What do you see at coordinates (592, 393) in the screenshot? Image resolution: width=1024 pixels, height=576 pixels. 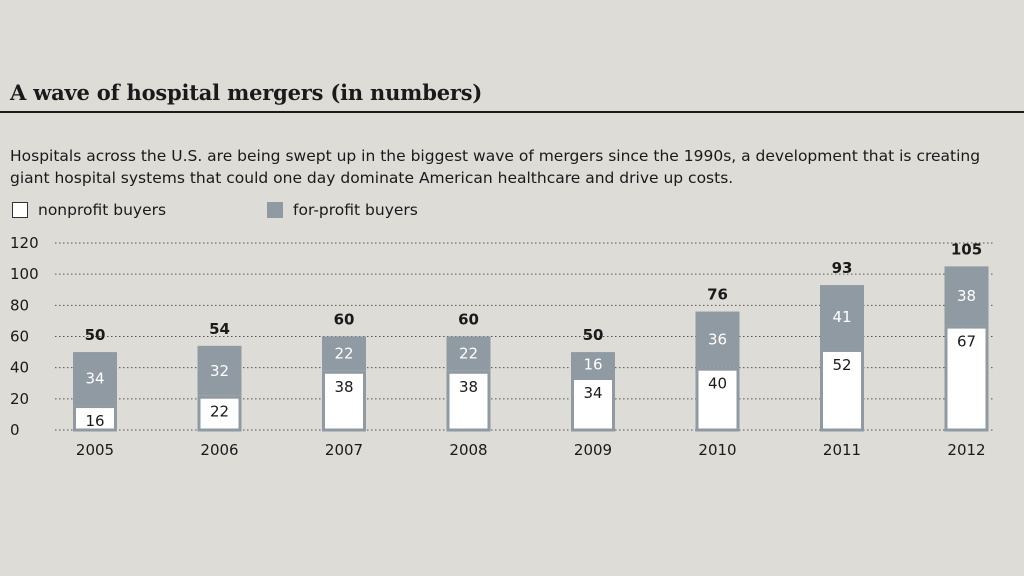 I see `nonprofit-value-label: 34` at bounding box center [592, 393].